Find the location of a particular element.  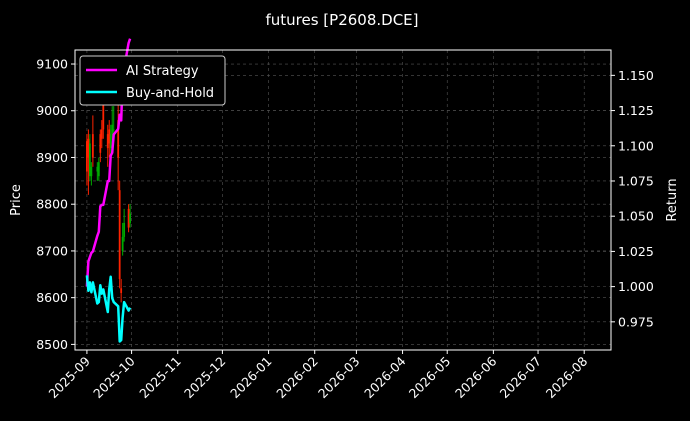

left-axis: 8500 8600 8700 8800 8900 9000 9100 is located at coordinates (55, 204).